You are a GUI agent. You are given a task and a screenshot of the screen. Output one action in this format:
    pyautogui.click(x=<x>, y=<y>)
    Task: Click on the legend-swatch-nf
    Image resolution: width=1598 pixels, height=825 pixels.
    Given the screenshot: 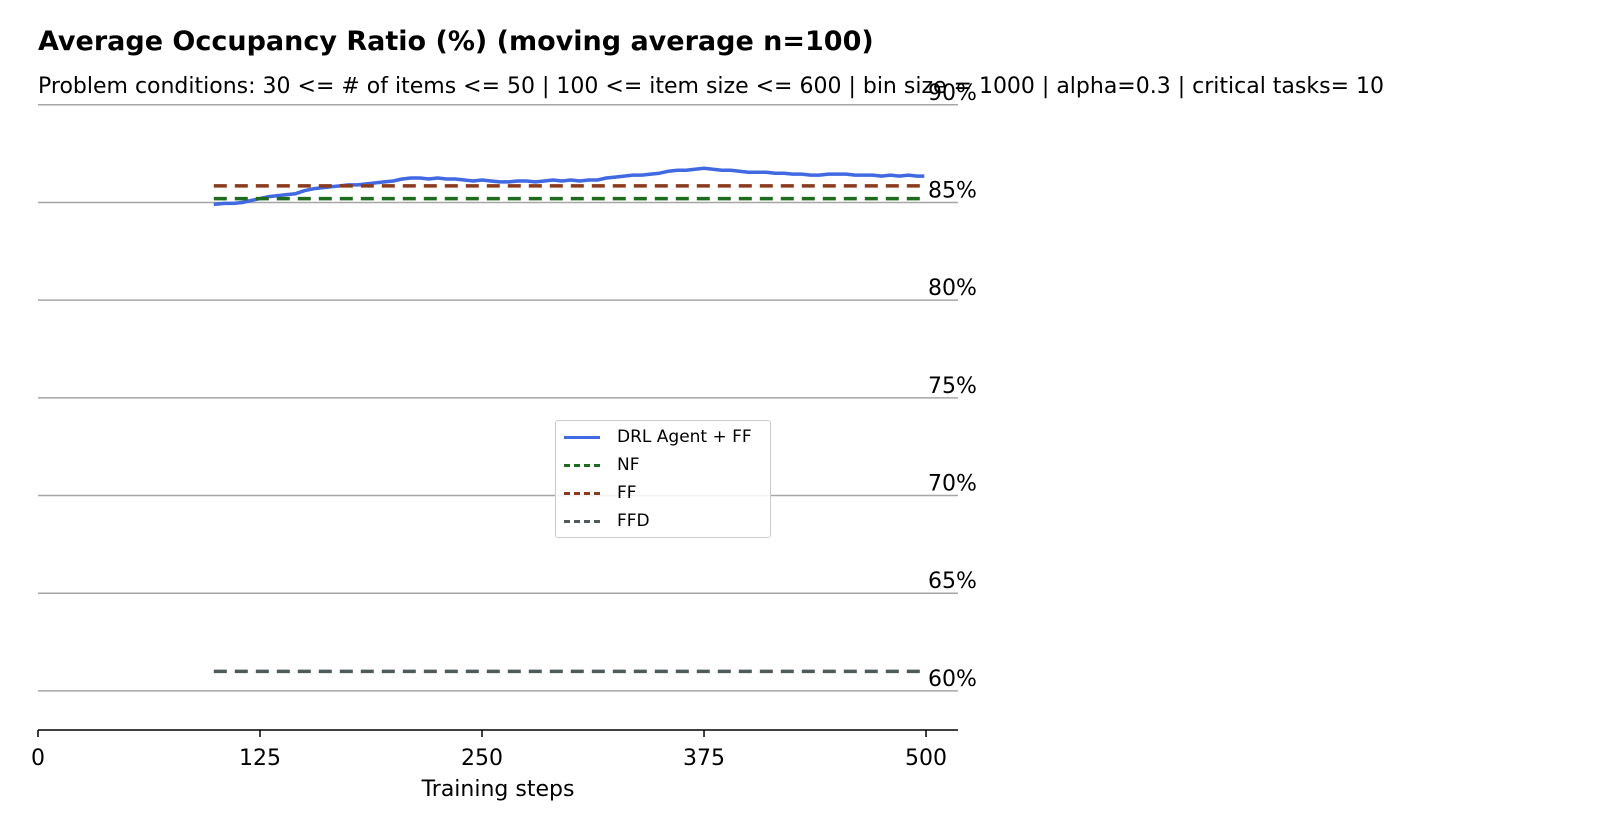 What is the action you would take?
    pyautogui.click(x=582, y=465)
    